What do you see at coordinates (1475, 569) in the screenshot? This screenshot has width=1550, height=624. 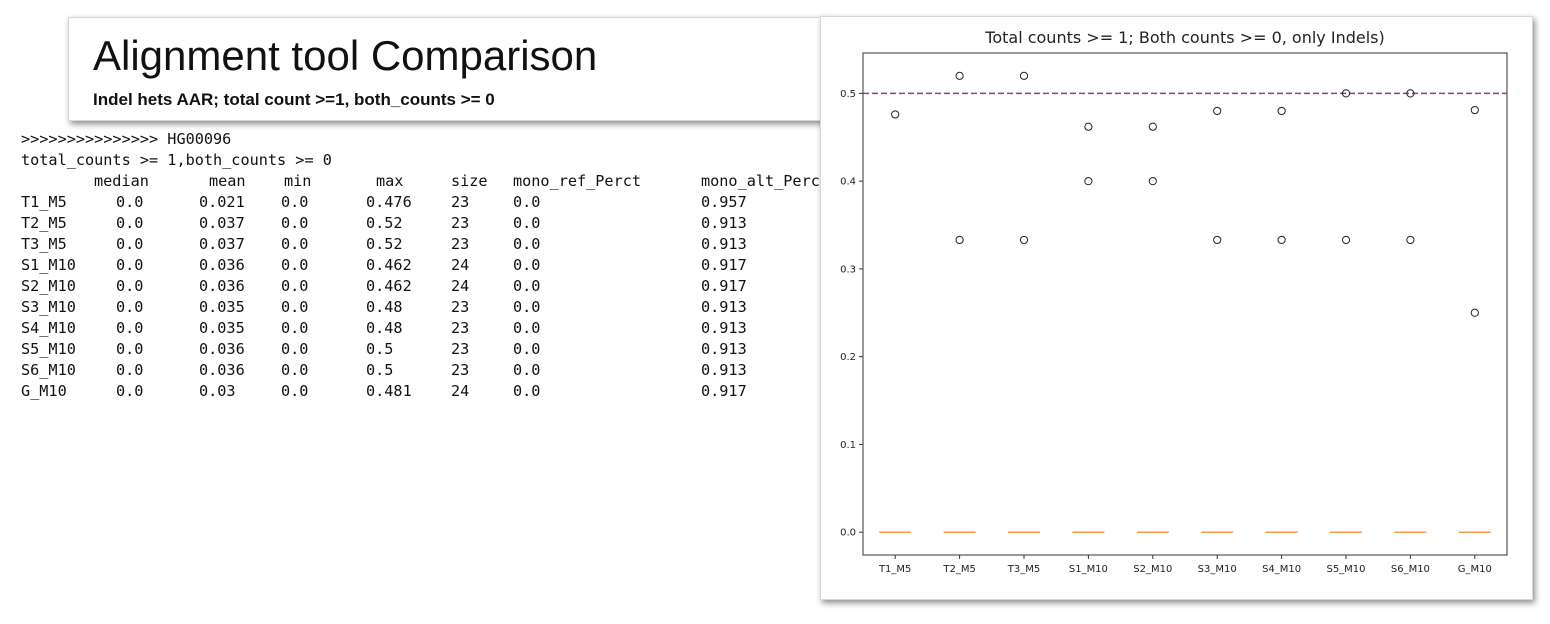 I see `x-tick-label: G_M10` at bounding box center [1475, 569].